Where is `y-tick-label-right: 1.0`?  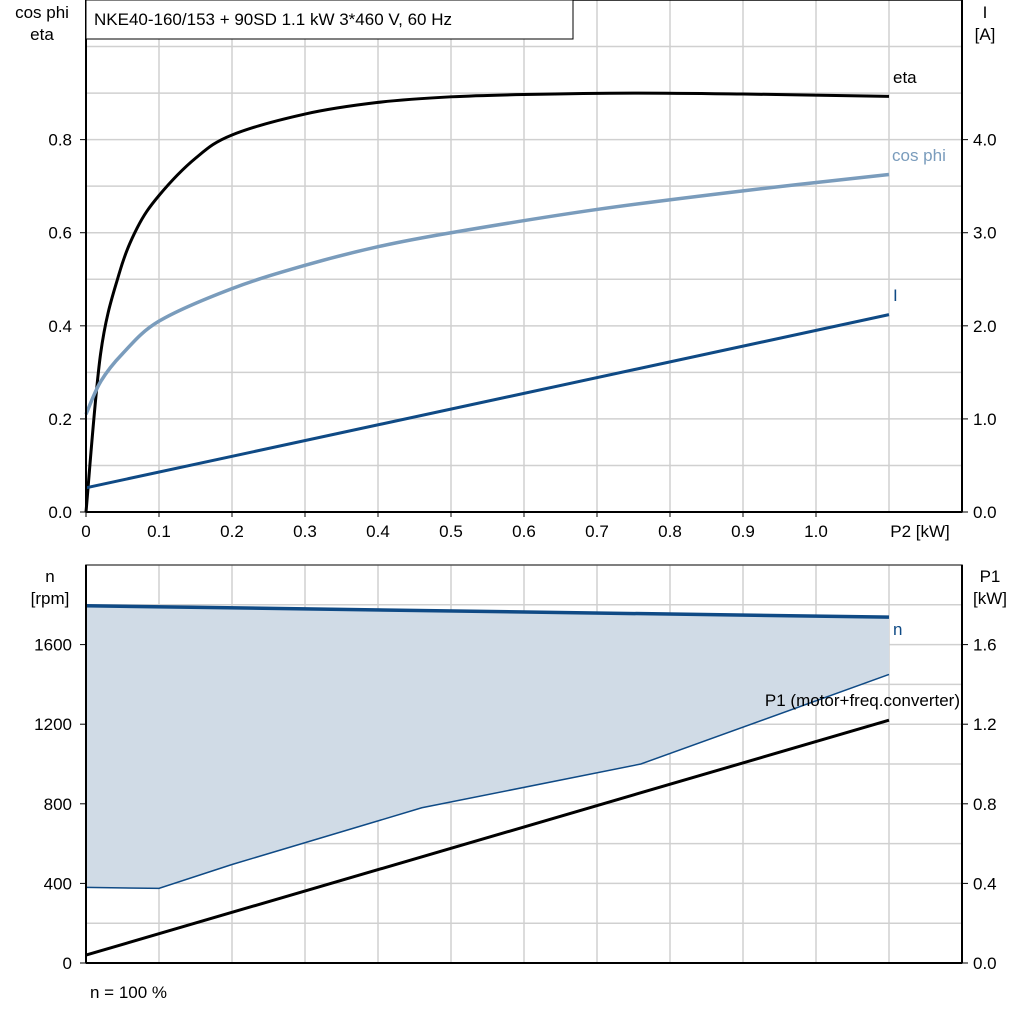
y-tick-label-right: 1.0 is located at coordinates (985, 419).